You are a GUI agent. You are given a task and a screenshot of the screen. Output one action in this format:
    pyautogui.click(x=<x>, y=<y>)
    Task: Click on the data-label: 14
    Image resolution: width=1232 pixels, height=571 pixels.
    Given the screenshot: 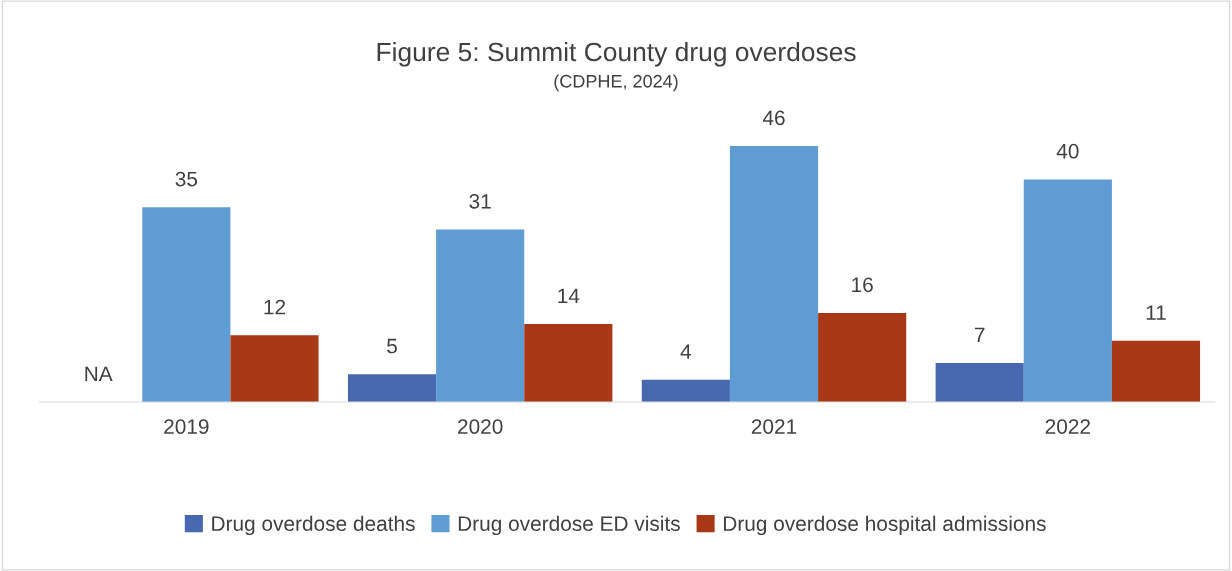 What is the action you would take?
    pyautogui.click(x=569, y=296)
    